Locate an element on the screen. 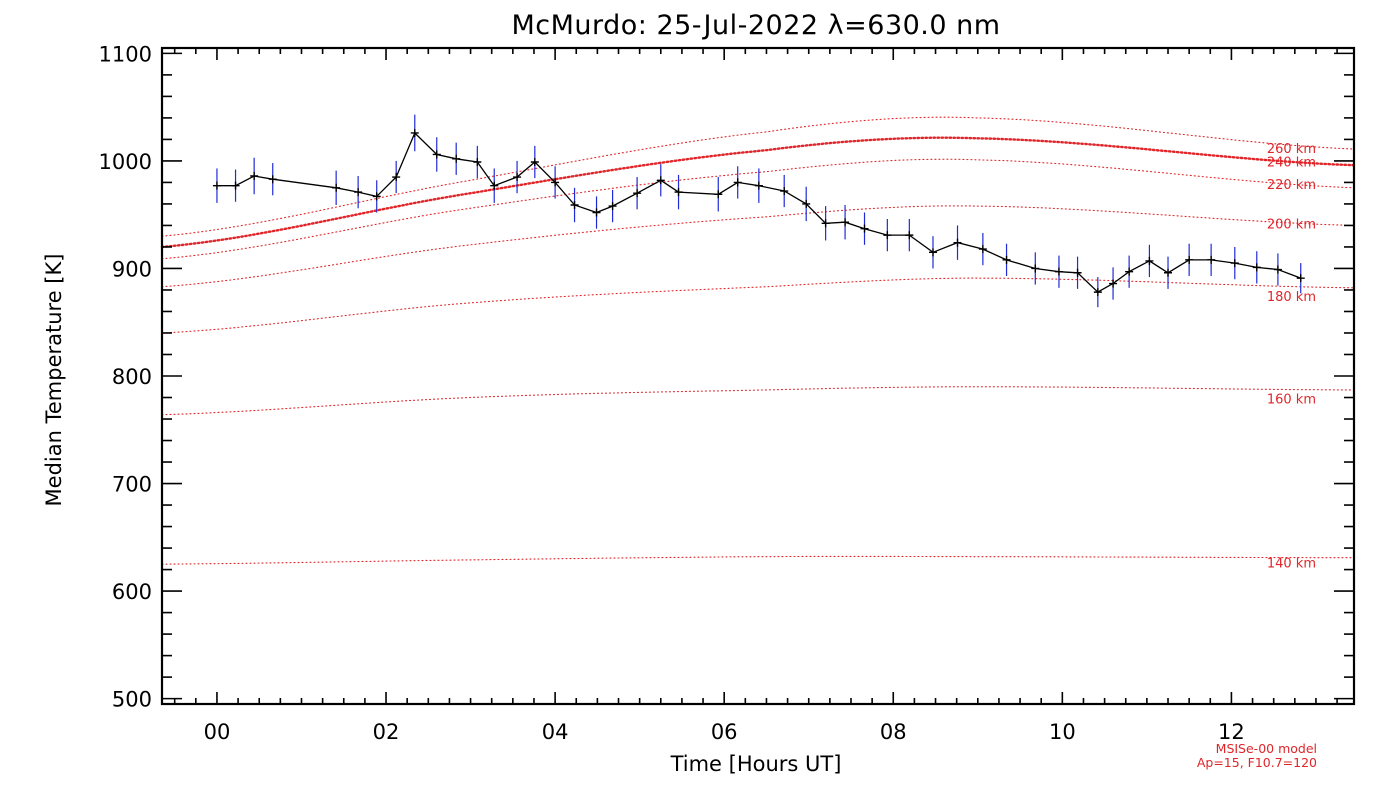 The height and width of the screenshot is (800, 1400). model-curve-260-km is located at coordinates (758, 176).